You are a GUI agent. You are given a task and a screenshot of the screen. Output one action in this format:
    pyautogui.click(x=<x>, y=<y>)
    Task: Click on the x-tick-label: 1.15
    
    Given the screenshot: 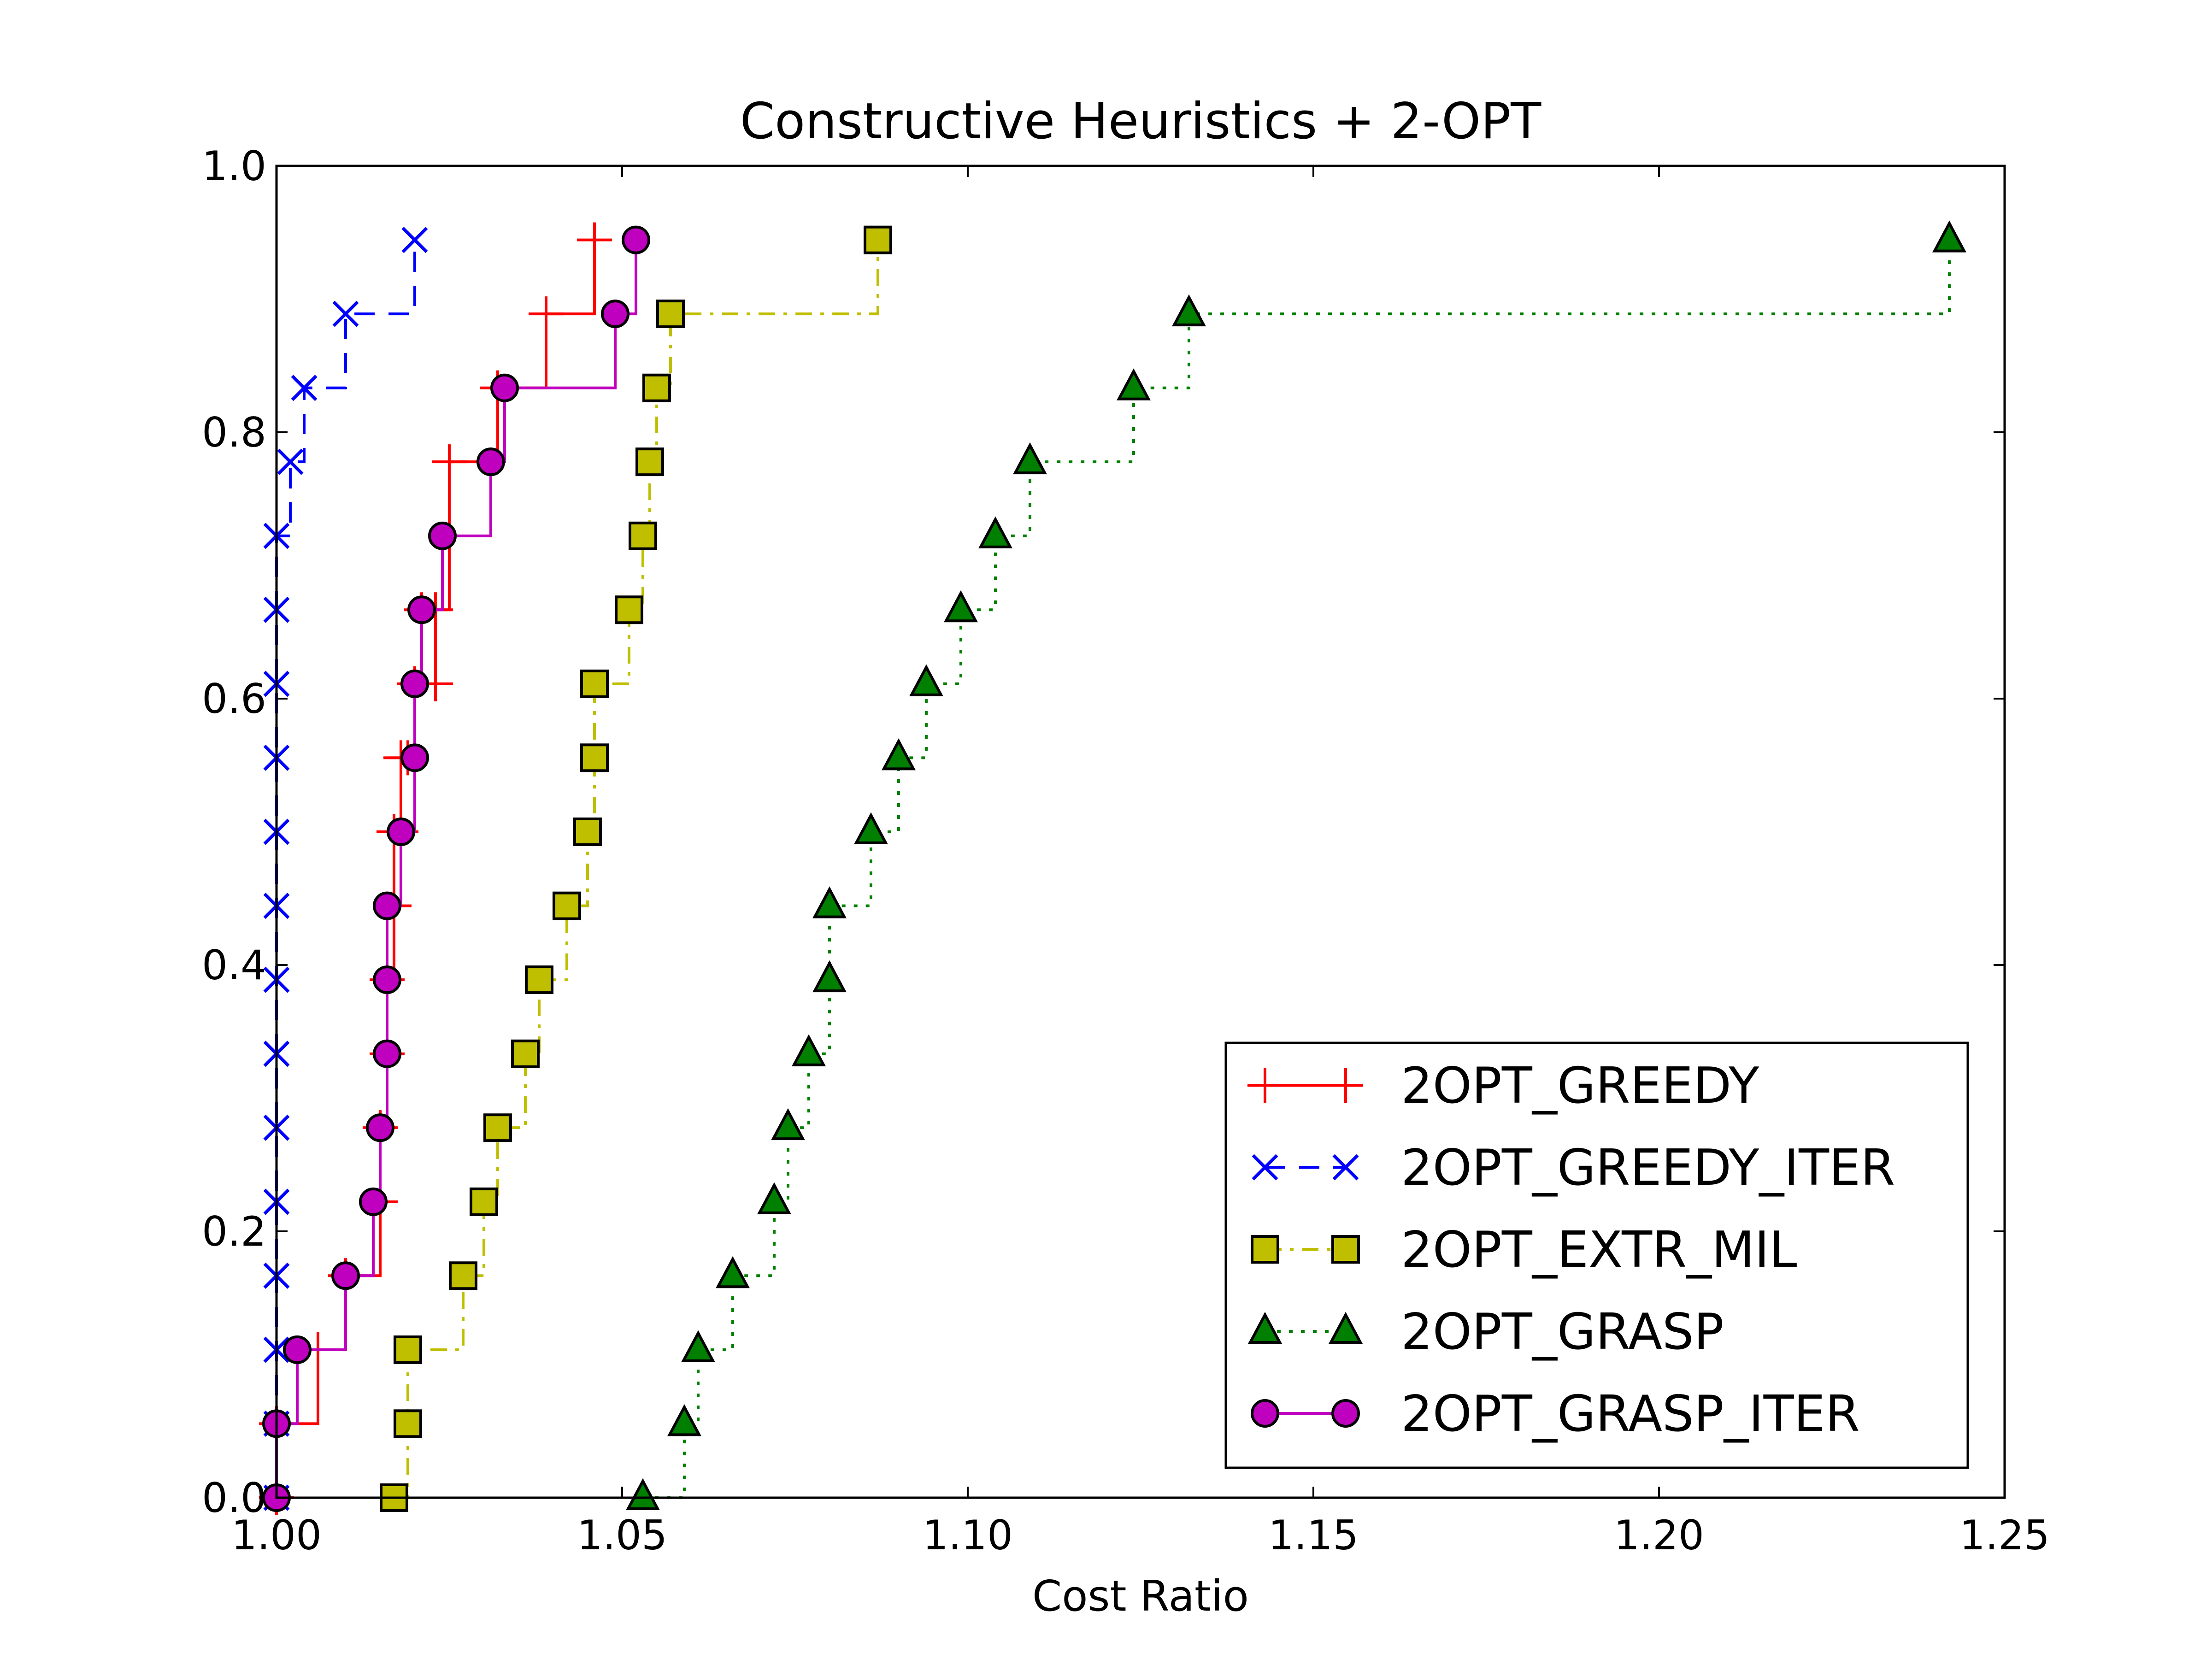 What is the action you would take?
    pyautogui.click(x=1313, y=1535)
    